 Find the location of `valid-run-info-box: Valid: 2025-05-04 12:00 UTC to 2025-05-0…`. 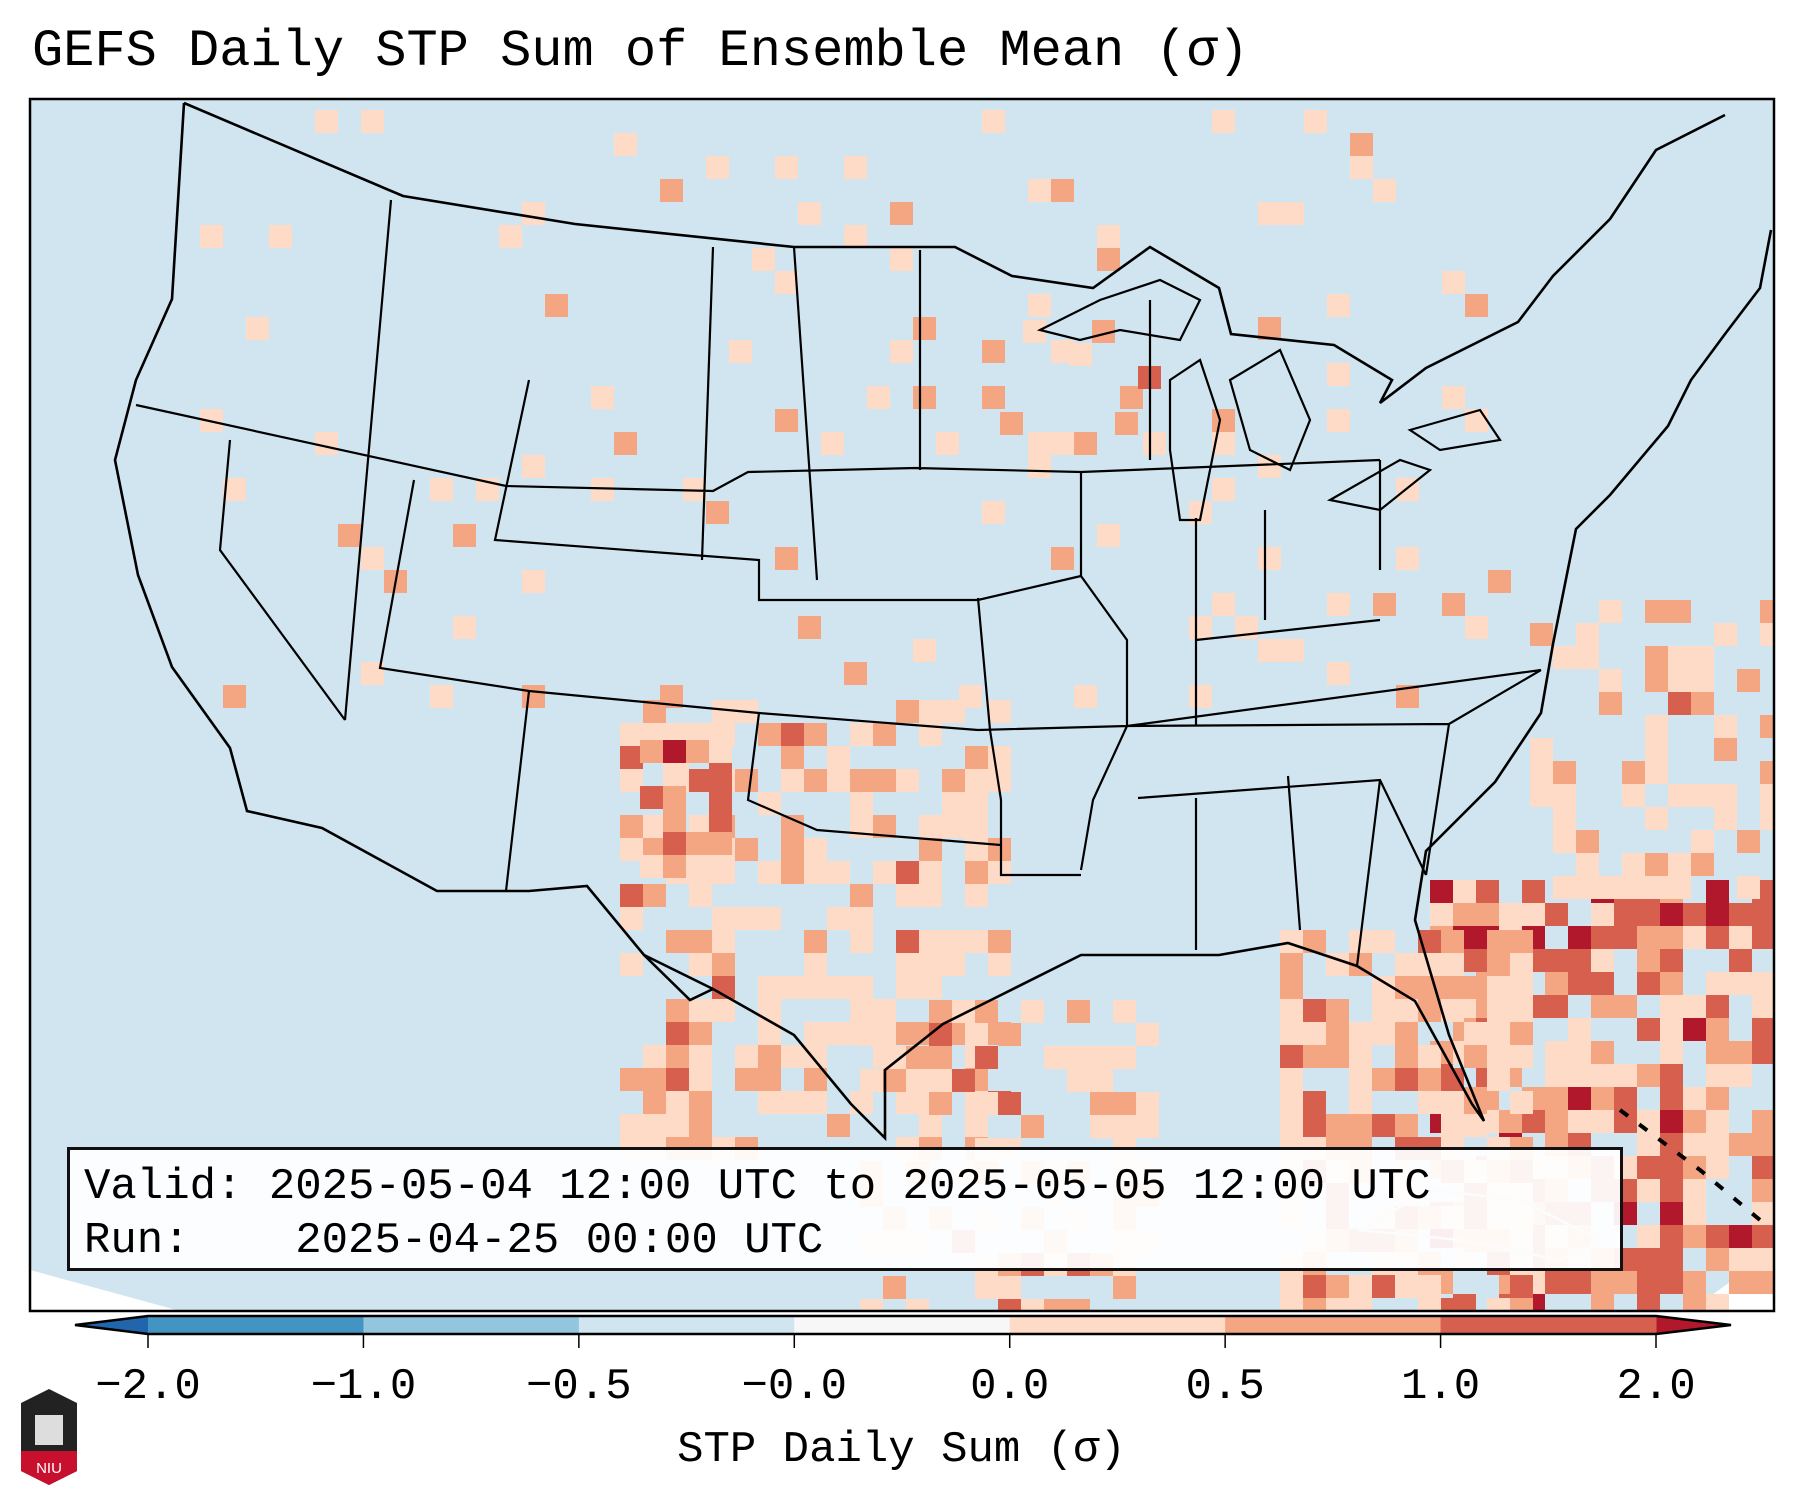

valid-run-info-box: Valid: 2025-05-04 12:00 UTC to 2025-05-0… is located at coordinates (845, 1209).